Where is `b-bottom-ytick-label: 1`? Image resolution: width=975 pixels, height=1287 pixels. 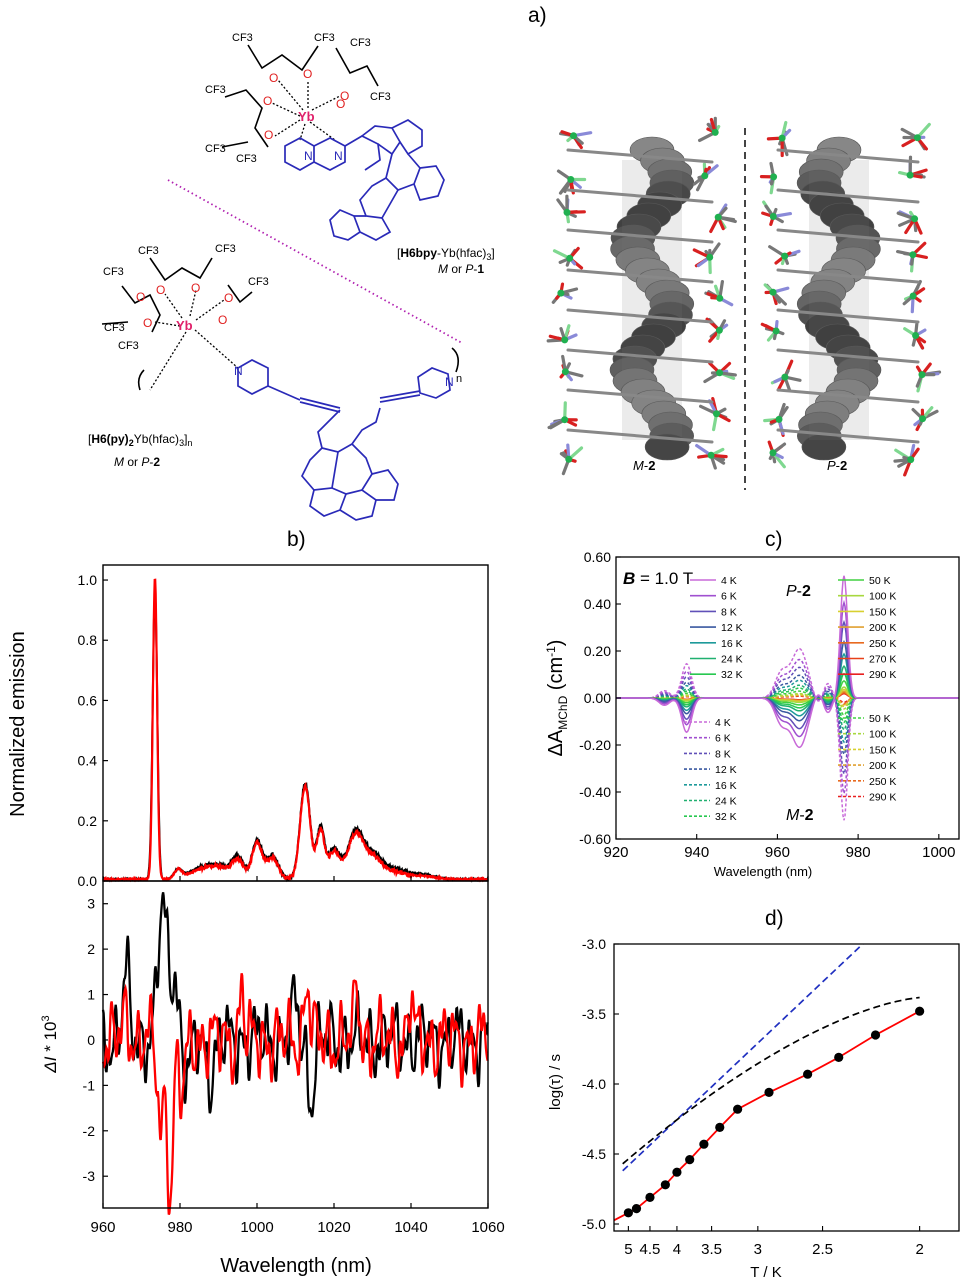
b-bottom-ytick-label: 1 is located at coordinates (91, 995).